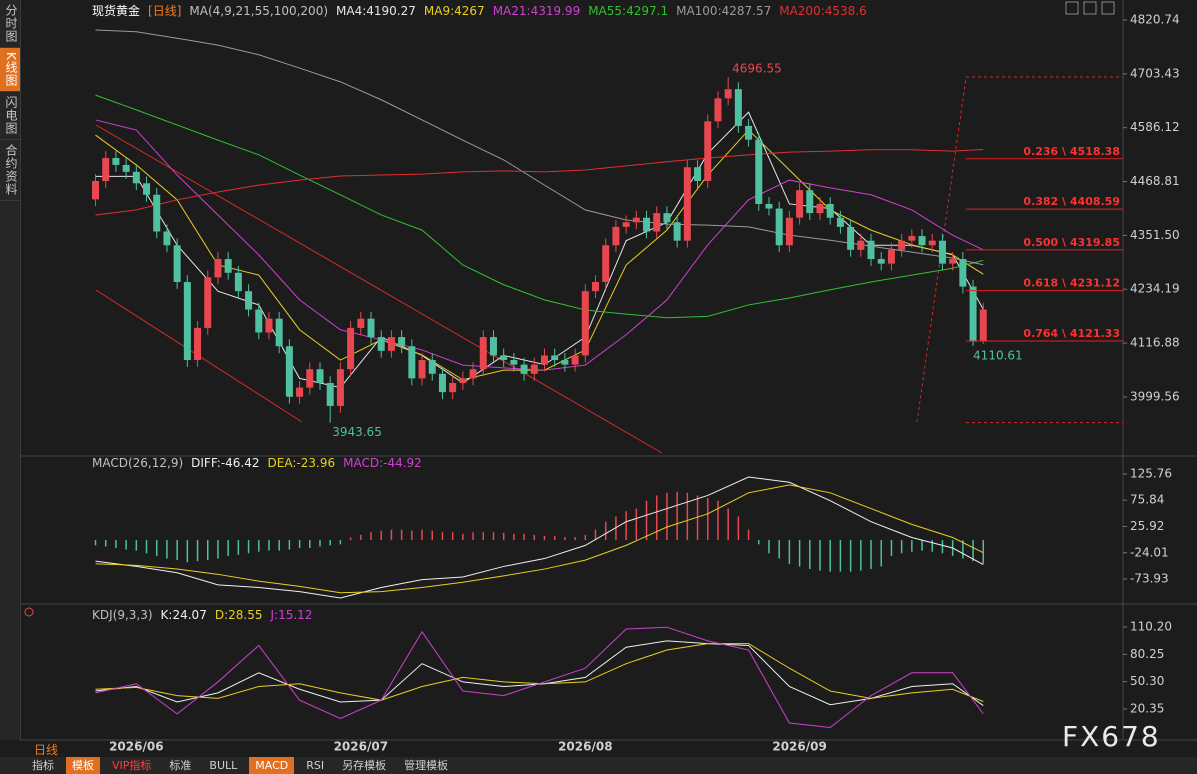 Image resolution: width=1197 pixels, height=774 pixels. Describe the element at coordinates (29, 612) in the screenshot. I see `indicator-icon` at that location.